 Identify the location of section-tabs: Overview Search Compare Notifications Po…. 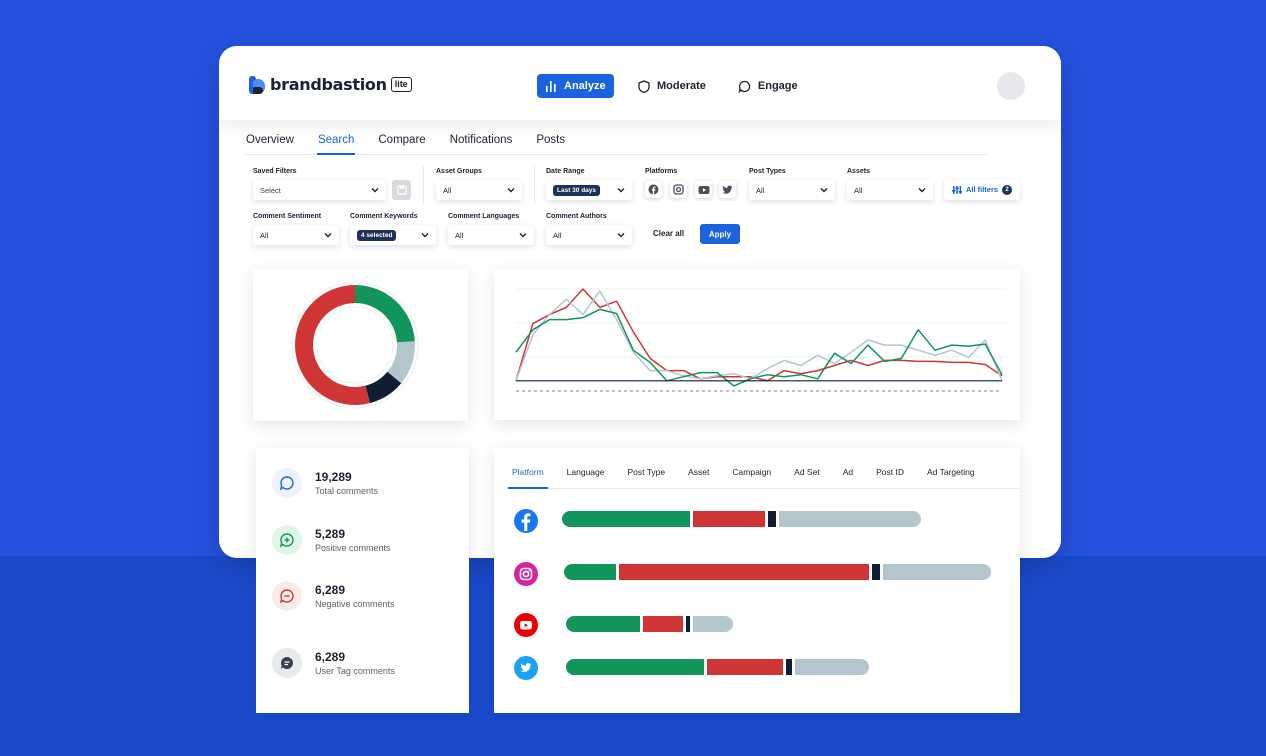
(616, 143).